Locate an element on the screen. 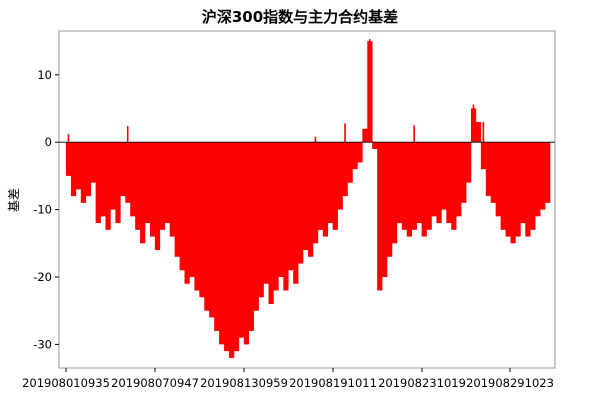 Image resolution: width=600 pixels, height=400 pixels. chart-title: 沪深300指数与主力合约基差 is located at coordinates (300, 17).